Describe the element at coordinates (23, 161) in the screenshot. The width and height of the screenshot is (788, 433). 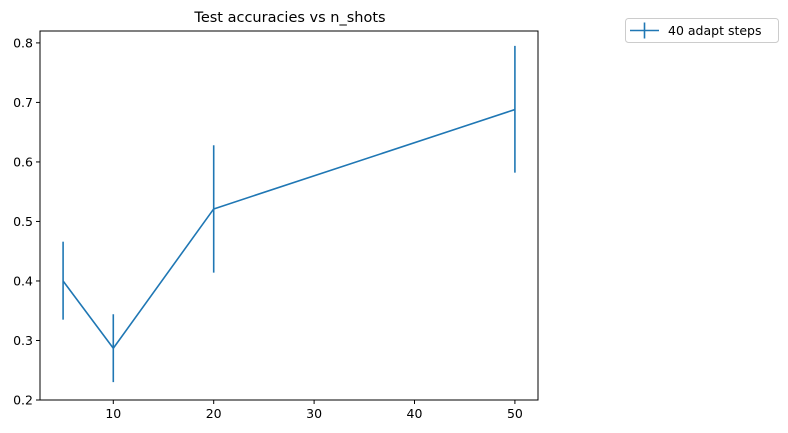
I see `y-tick-label: 0.6` at that location.